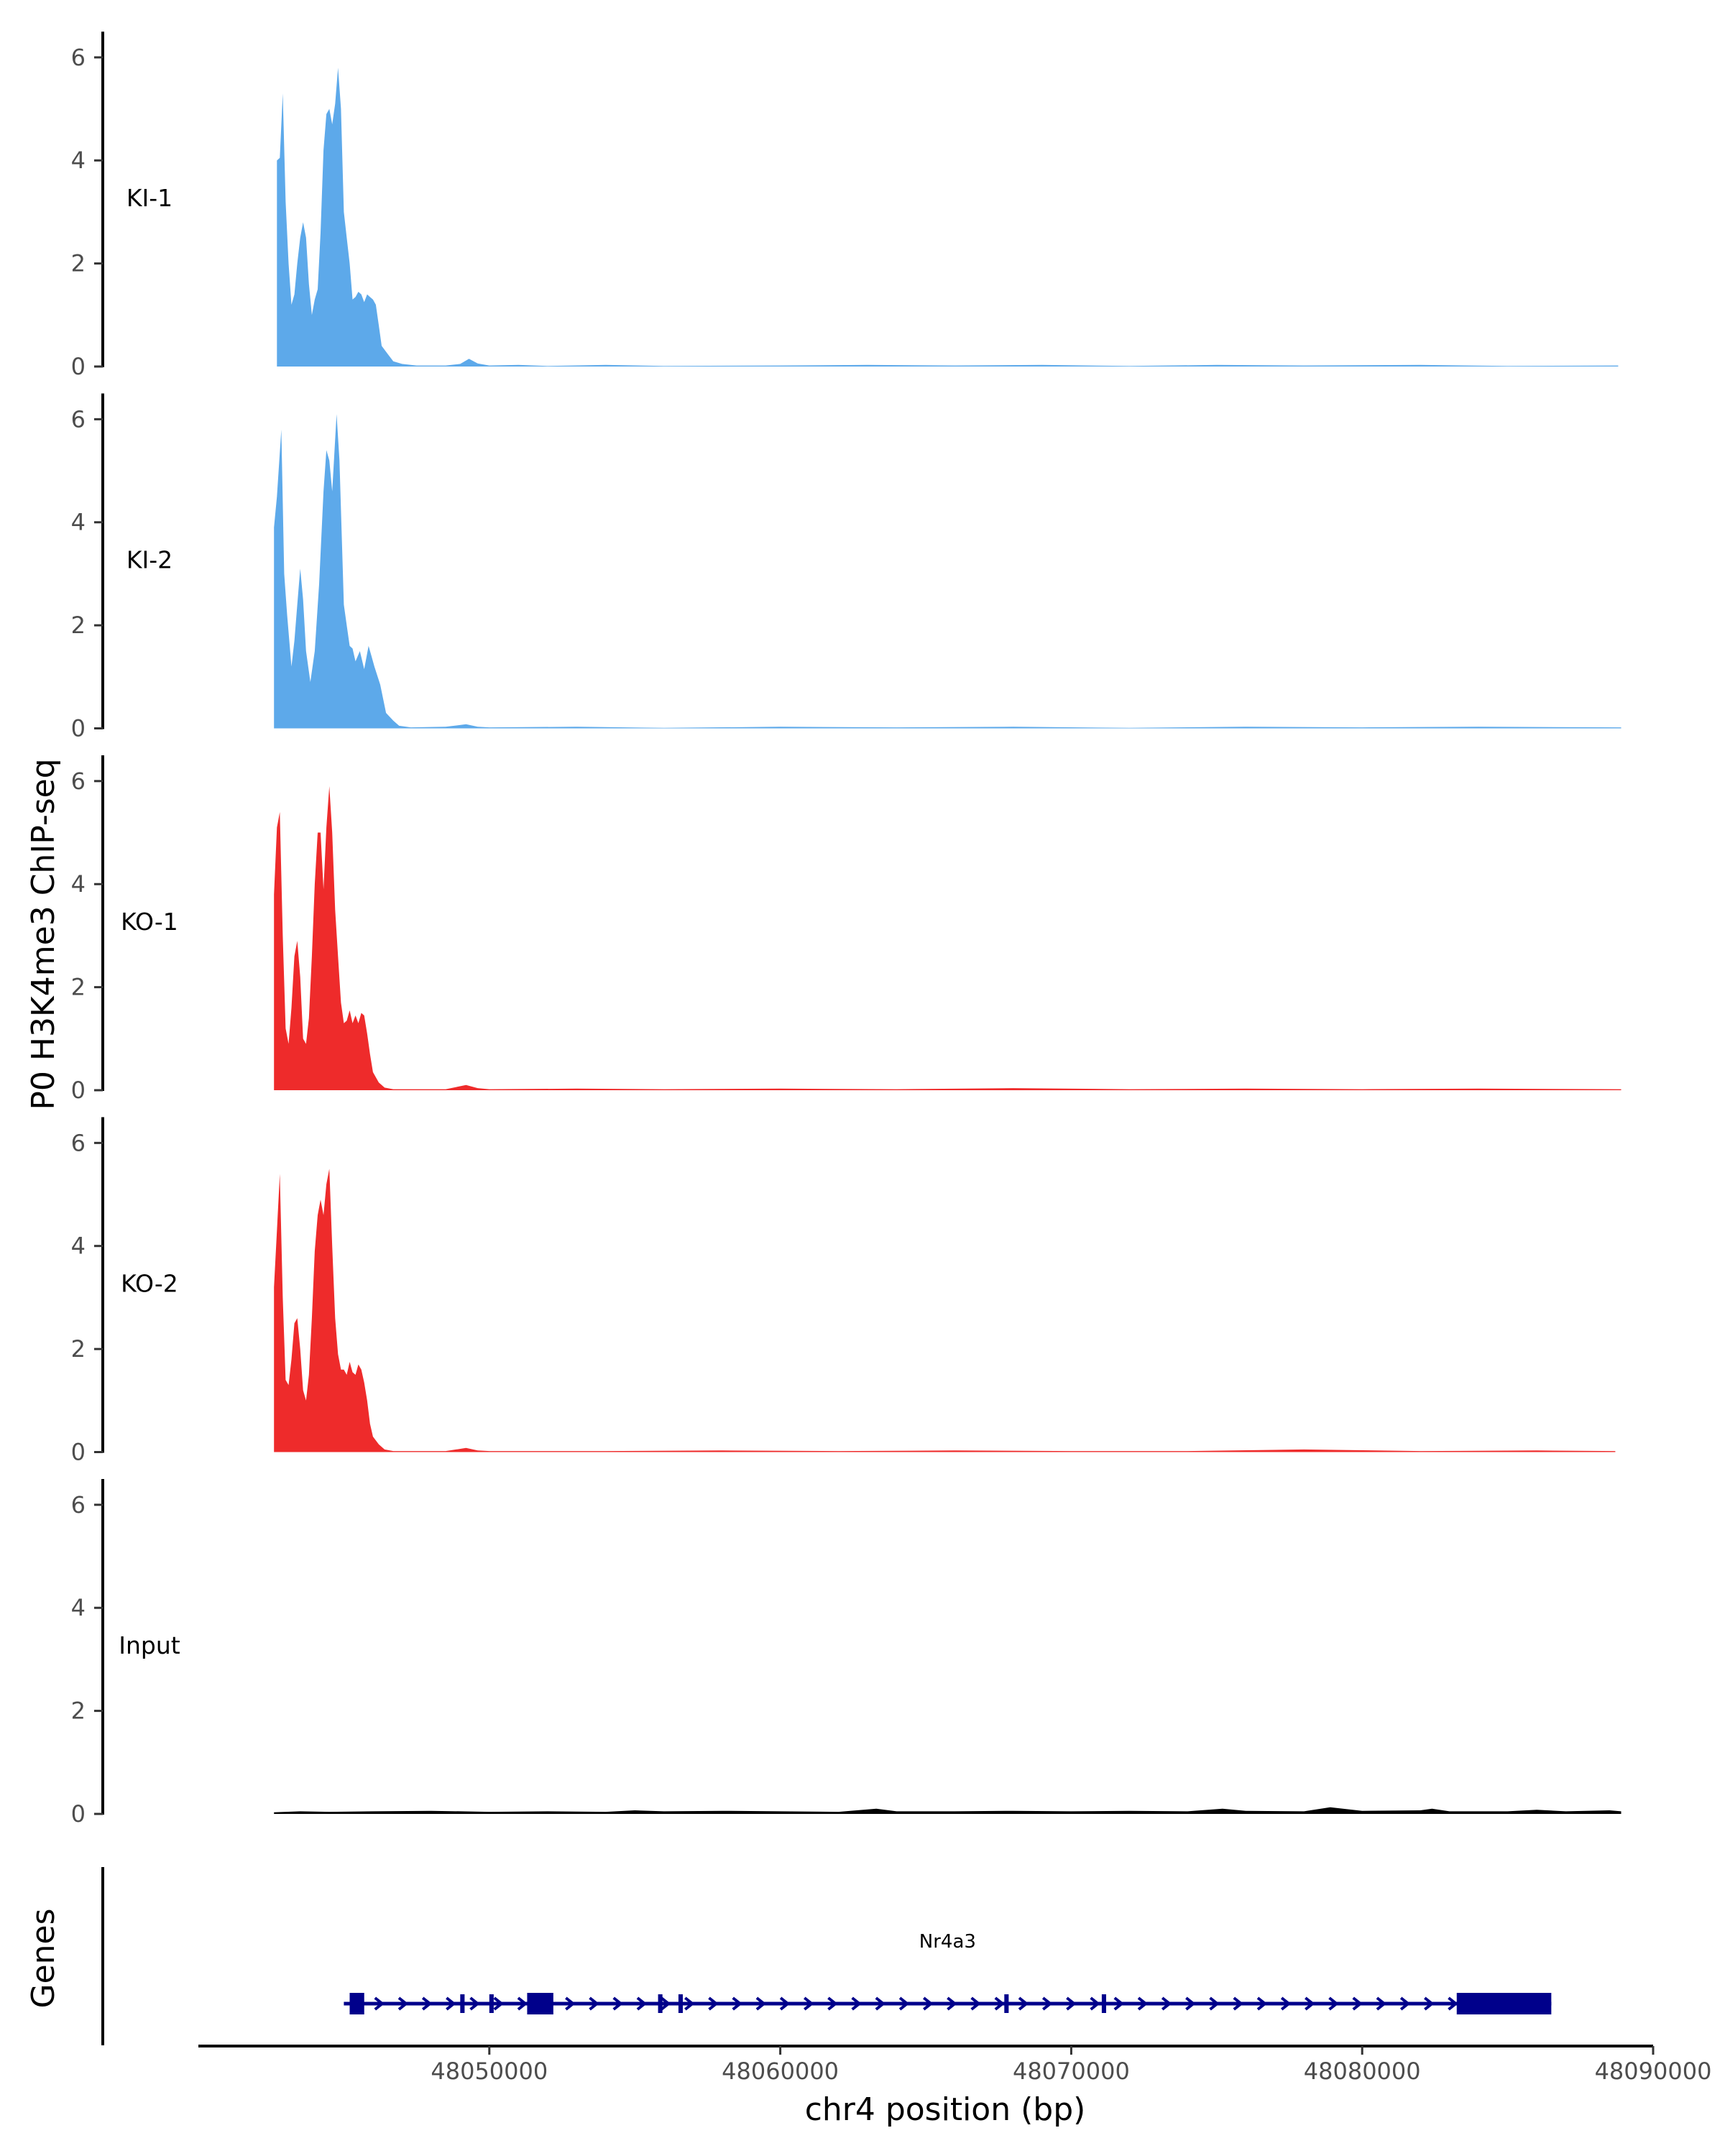  I want to click on x-tick-label: 48050000, so click(489, 2071).